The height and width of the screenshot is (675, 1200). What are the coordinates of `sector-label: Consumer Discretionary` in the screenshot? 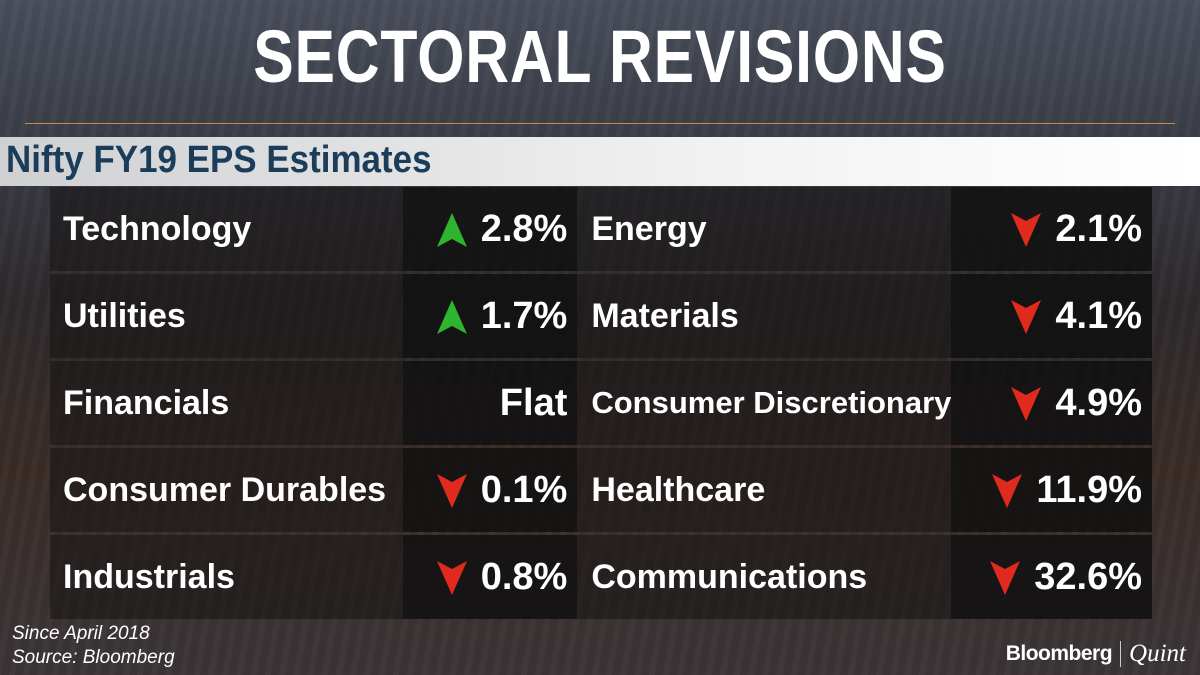 It's located at (764, 403).